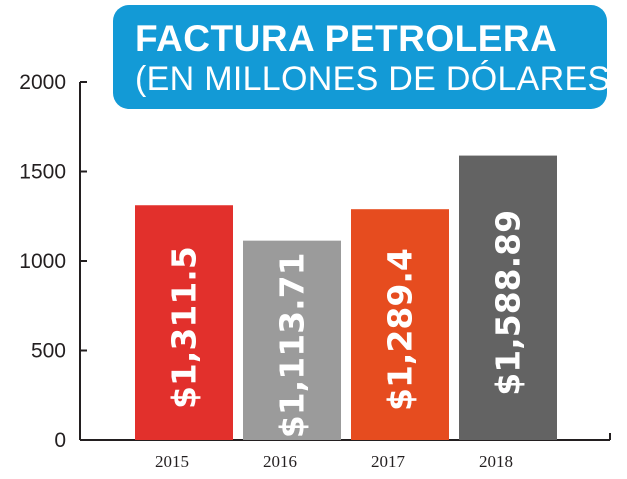 Image resolution: width=627 pixels, height=479 pixels. I want to click on y-tick-label: 1000, so click(42, 261).